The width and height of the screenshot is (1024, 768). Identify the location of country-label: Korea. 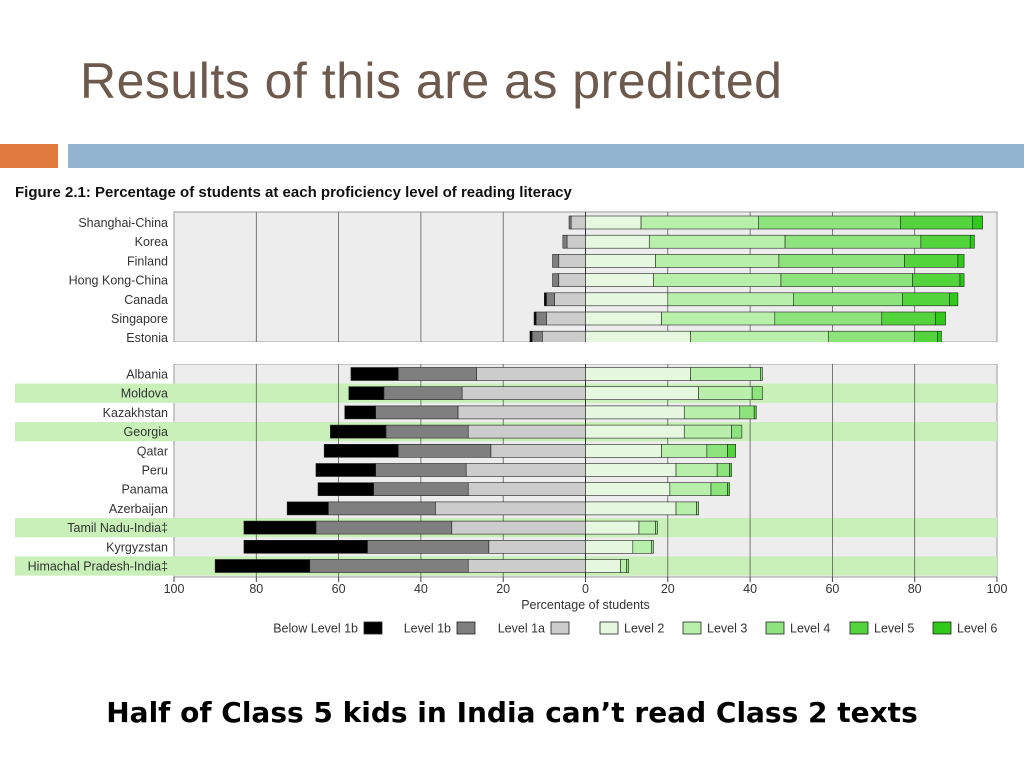
(151, 242).